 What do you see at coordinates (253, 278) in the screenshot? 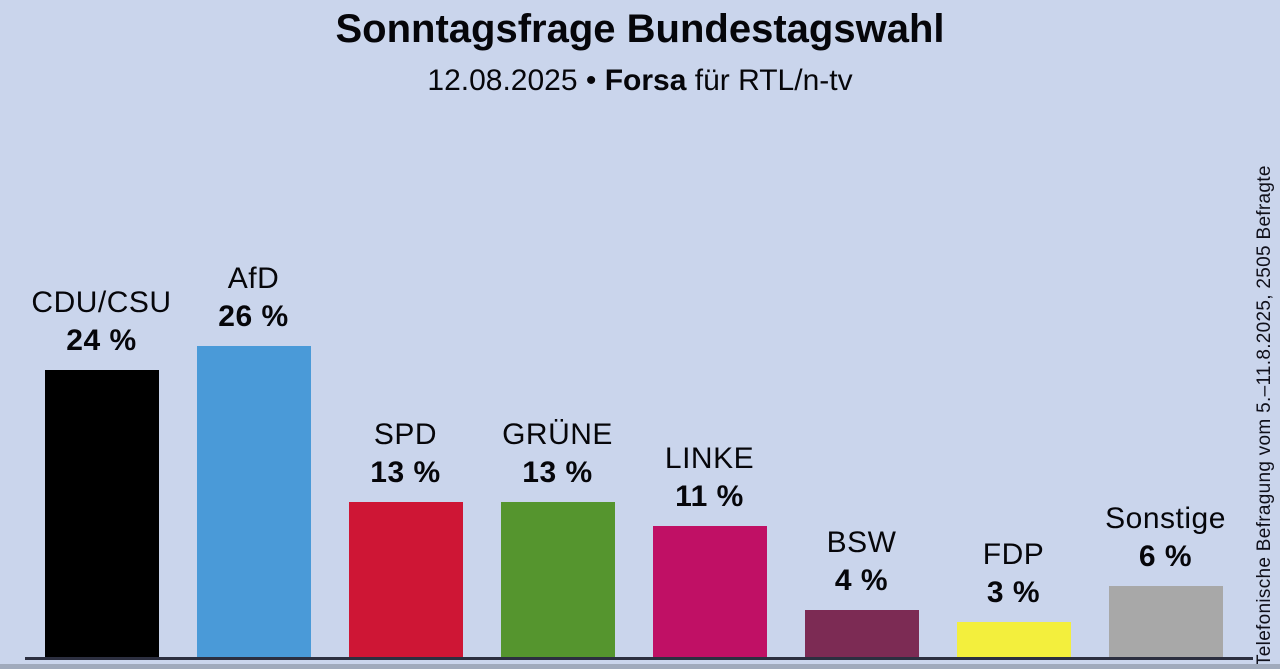
I see `bar-category-label: AfD` at bounding box center [253, 278].